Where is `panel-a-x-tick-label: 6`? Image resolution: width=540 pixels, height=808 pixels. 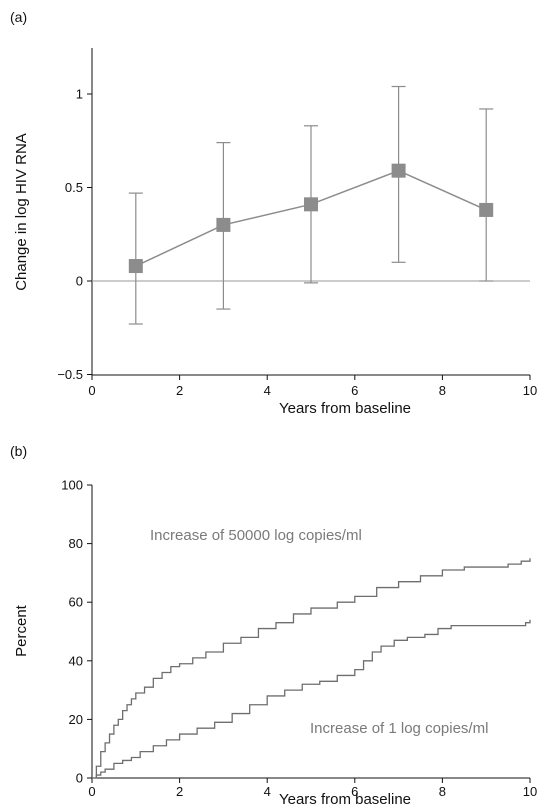 panel-a-x-tick-label: 6 is located at coordinates (354, 390).